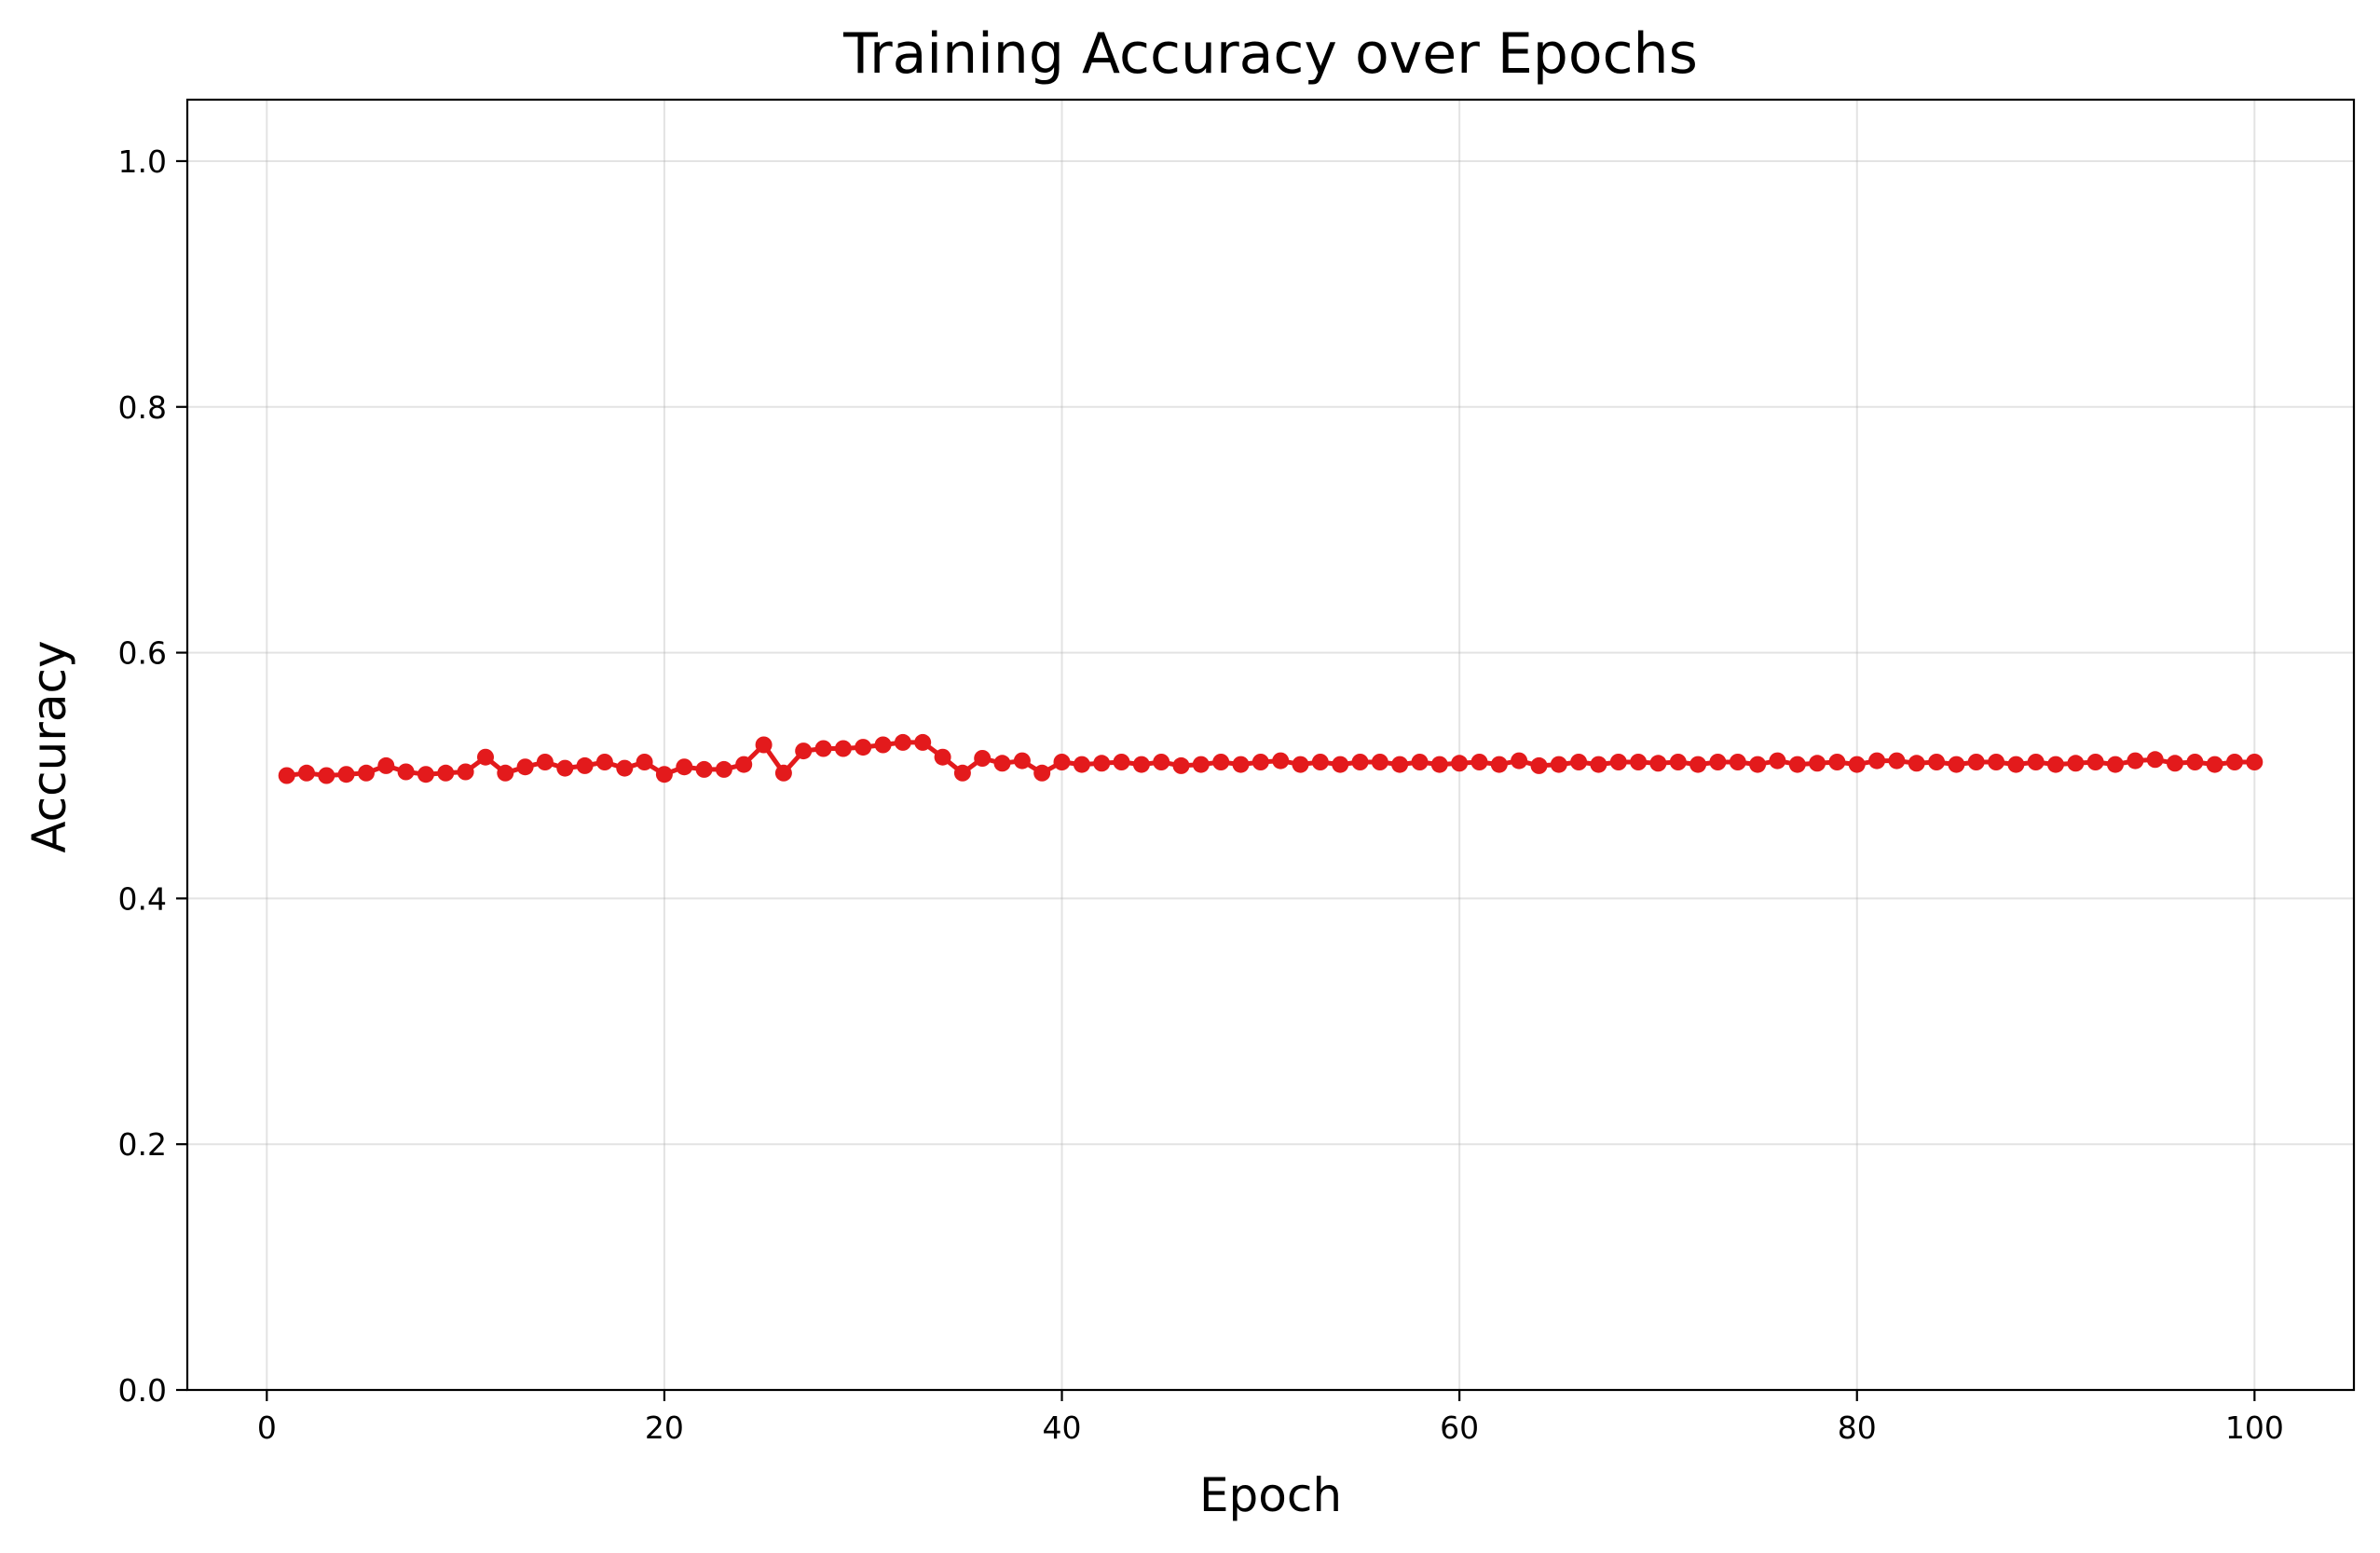  I want to click on series-layer, so click(1271, 758).